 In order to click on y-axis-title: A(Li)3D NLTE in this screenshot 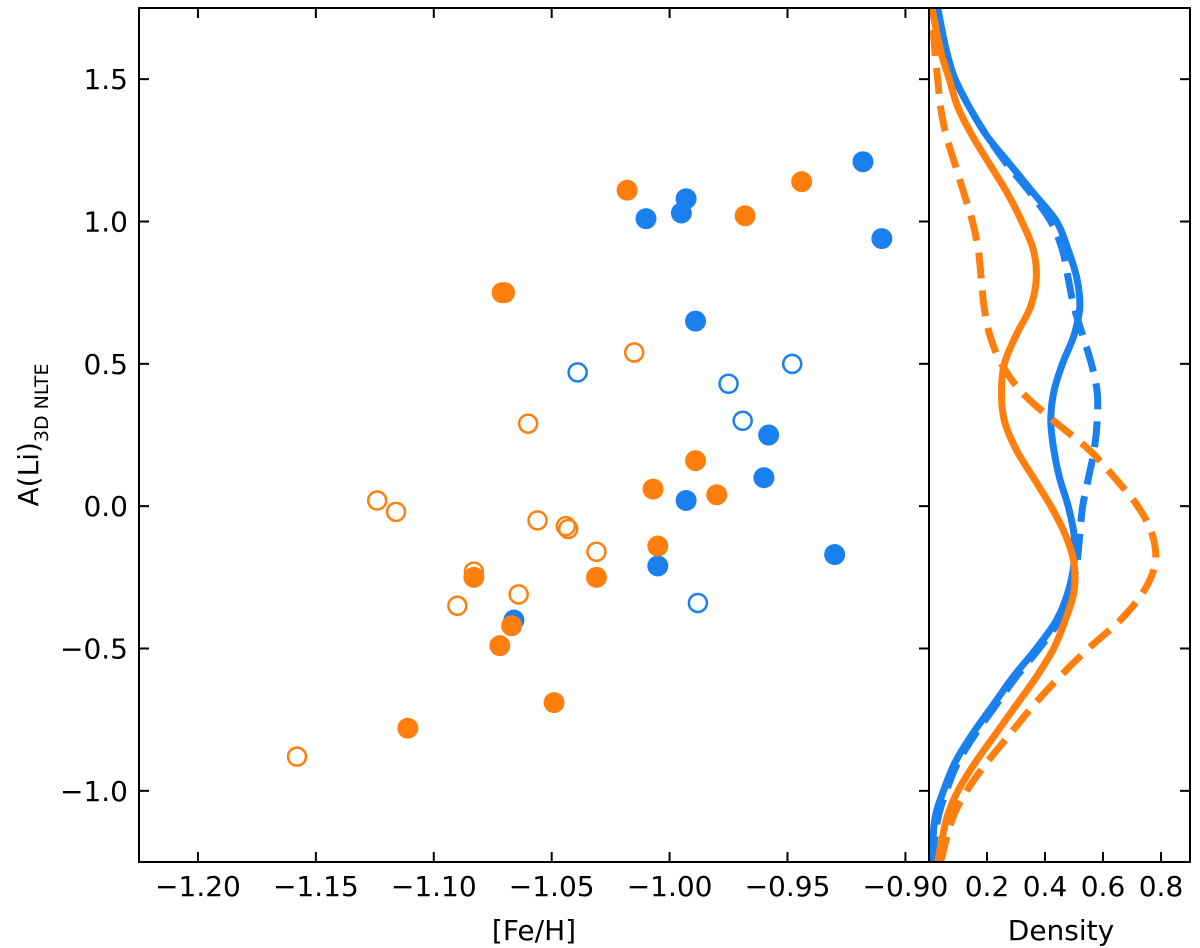, I will do `click(32, 435)`.